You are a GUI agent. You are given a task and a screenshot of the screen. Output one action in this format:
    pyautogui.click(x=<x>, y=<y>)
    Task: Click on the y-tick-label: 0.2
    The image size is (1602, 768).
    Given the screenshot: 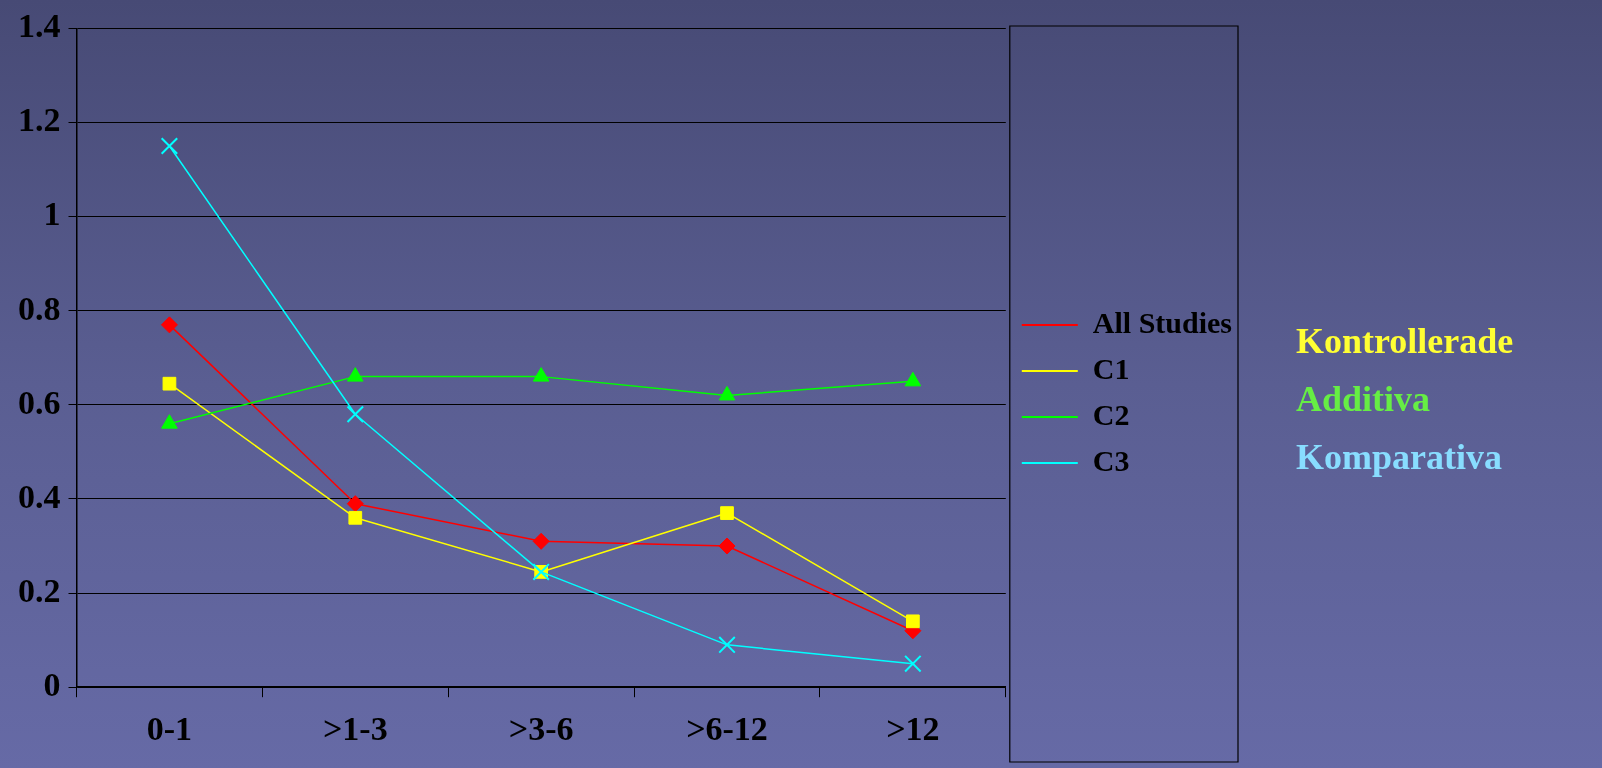 What is the action you would take?
    pyautogui.click(x=39, y=590)
    